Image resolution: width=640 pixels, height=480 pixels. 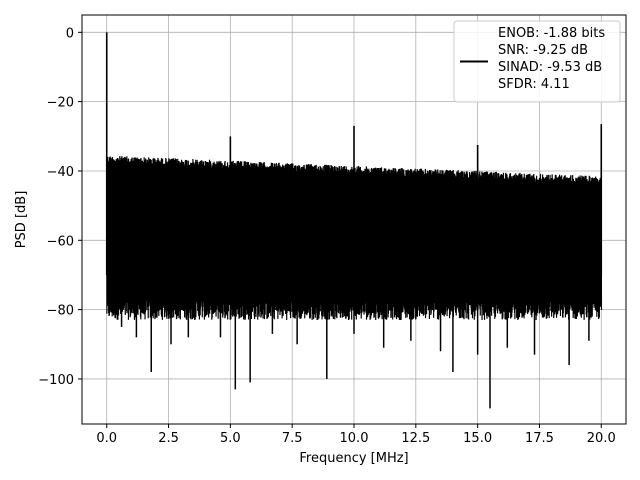 I want to click on legend-entry: ENOB: -1.88 bits, so click(x=551, y=33).